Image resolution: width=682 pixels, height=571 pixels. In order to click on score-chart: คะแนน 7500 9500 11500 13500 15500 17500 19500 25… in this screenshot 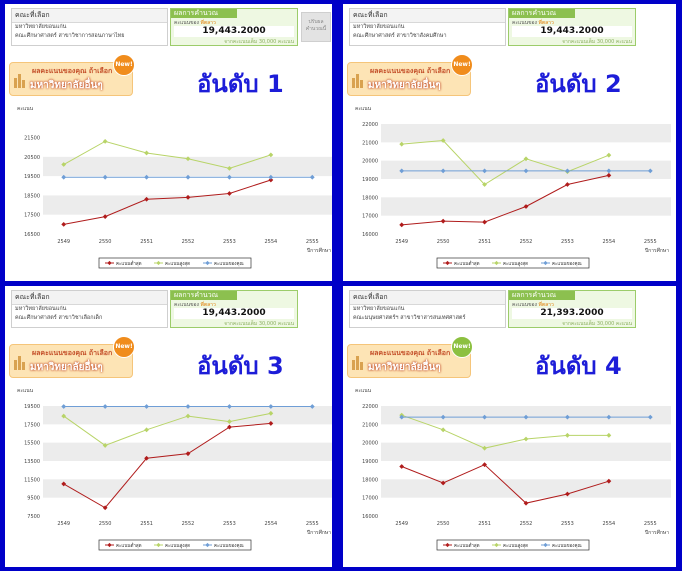, I will do `click(174, 469)`.